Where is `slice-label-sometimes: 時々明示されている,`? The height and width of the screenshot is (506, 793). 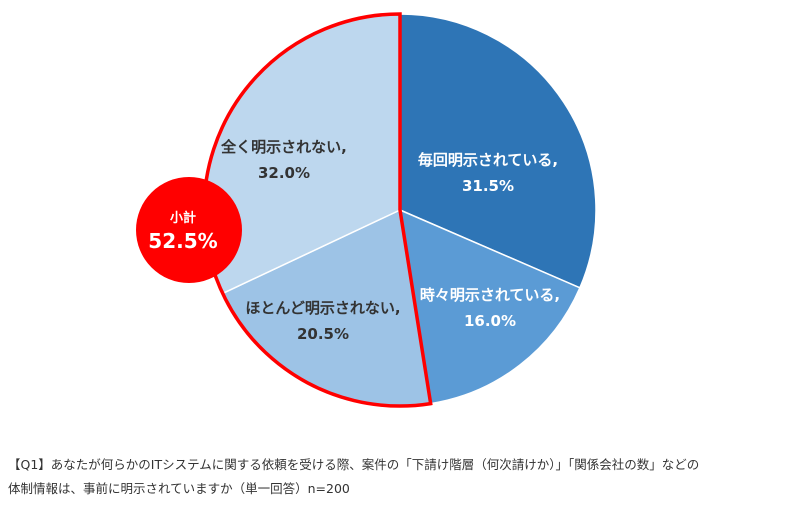 slice-label-sometimes: 時々明示されている, is located at coordinates (490, 295).